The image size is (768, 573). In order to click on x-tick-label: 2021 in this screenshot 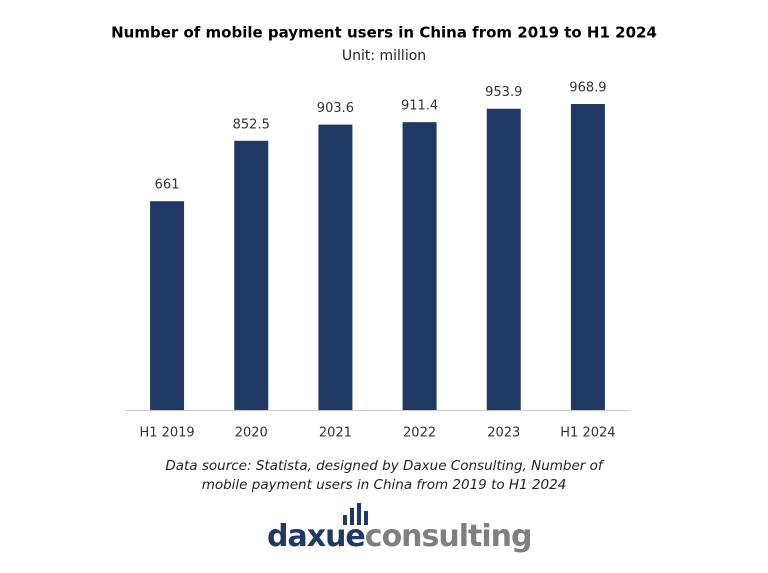, I will do `click(335, 433)`.